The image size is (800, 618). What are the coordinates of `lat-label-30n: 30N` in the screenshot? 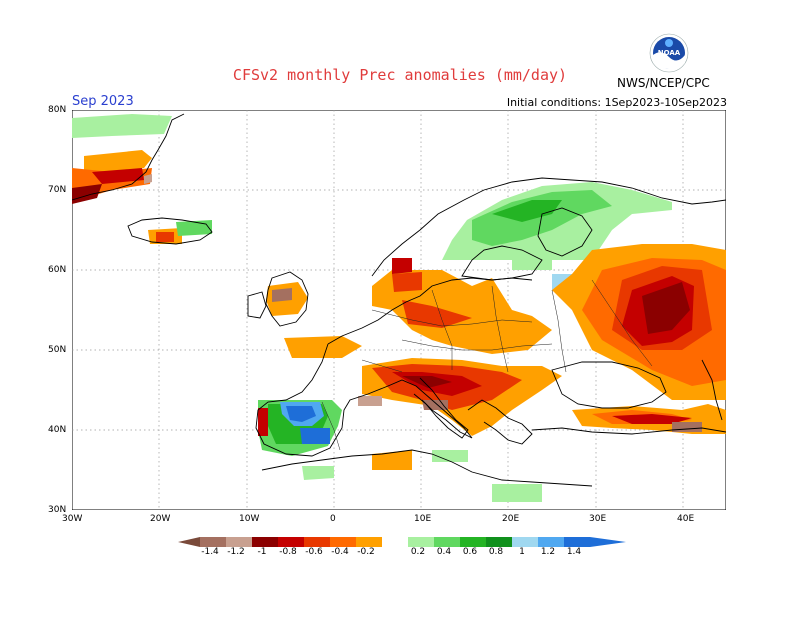 It's located at (57, 510).